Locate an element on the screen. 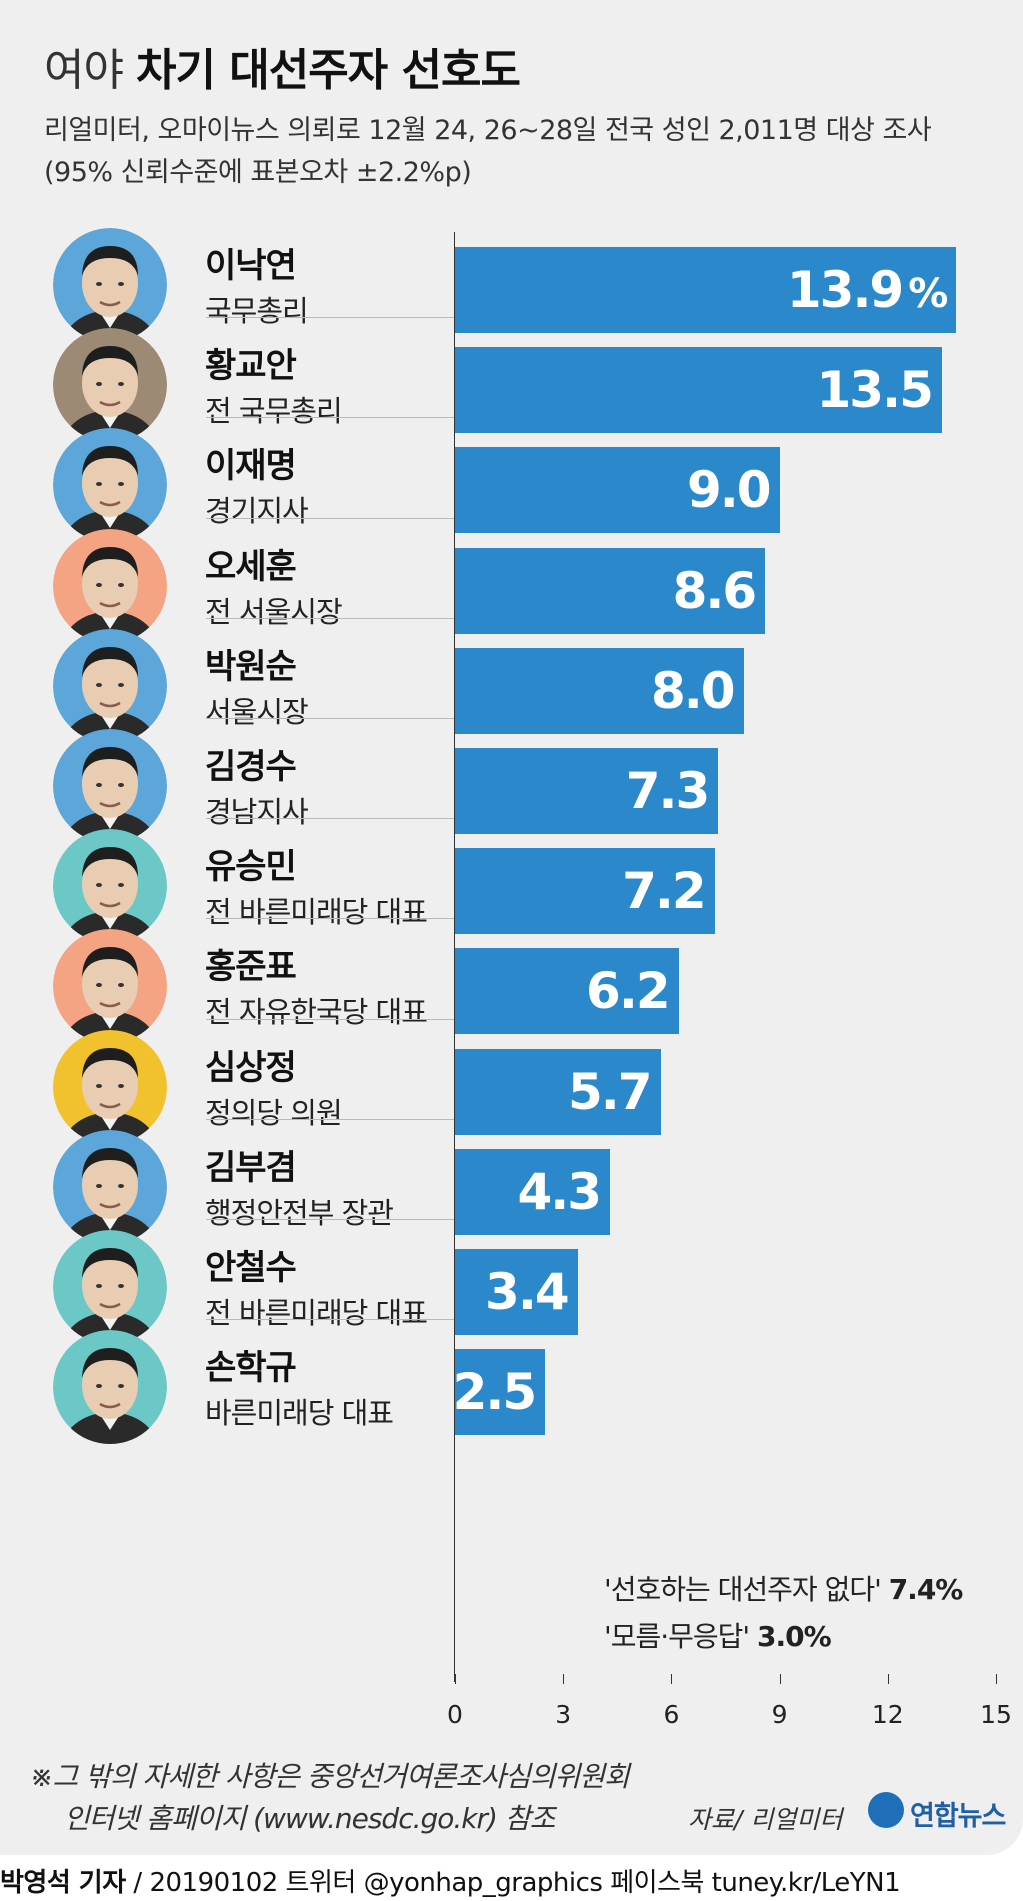  bar-value-number: 2.5 is located at coordinates (495, 1392).